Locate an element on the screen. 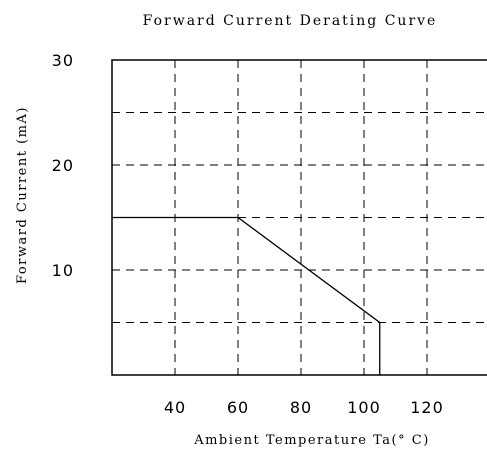  x-axis-label: Ambient Temperature Ta(° C) is located at coordinates (311, 440).